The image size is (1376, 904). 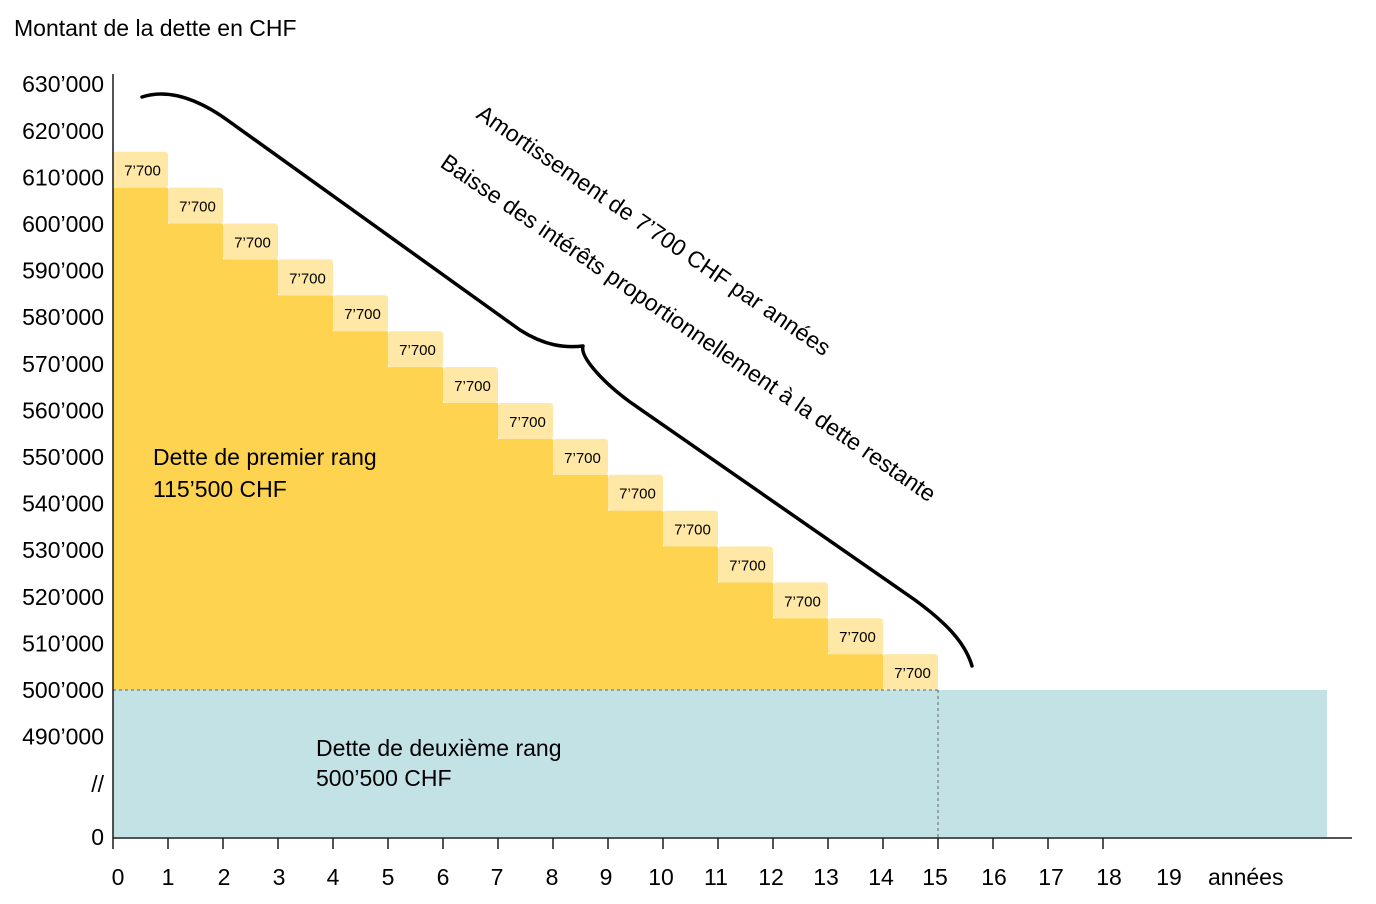 What do you see at coordinates (443, 877) in the screenshot?
I see `x-tick-label: 6` at bounding box center [443, 877].